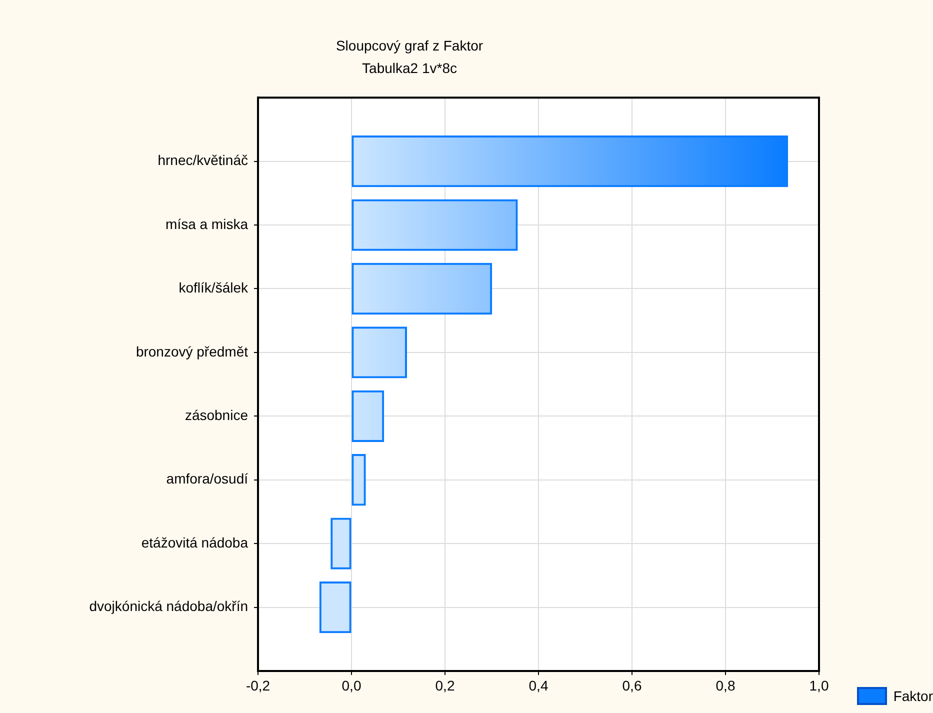 The height and width of the screenshot is (713, 933). I want to click on x-tick-label: -0,2, so click(258, 685).